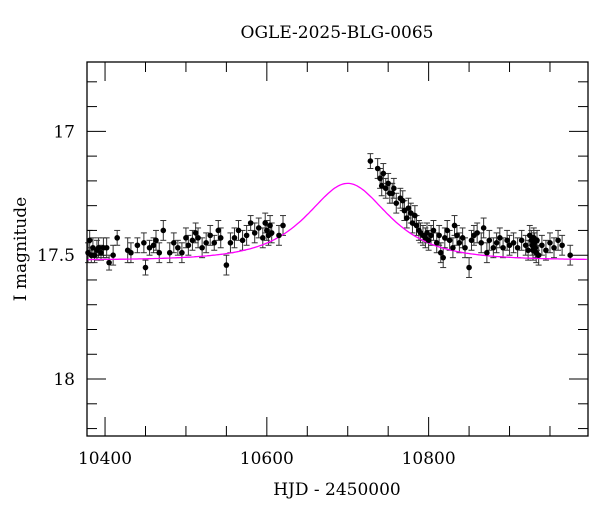  I want to click on model-curve, so click(337, 221).